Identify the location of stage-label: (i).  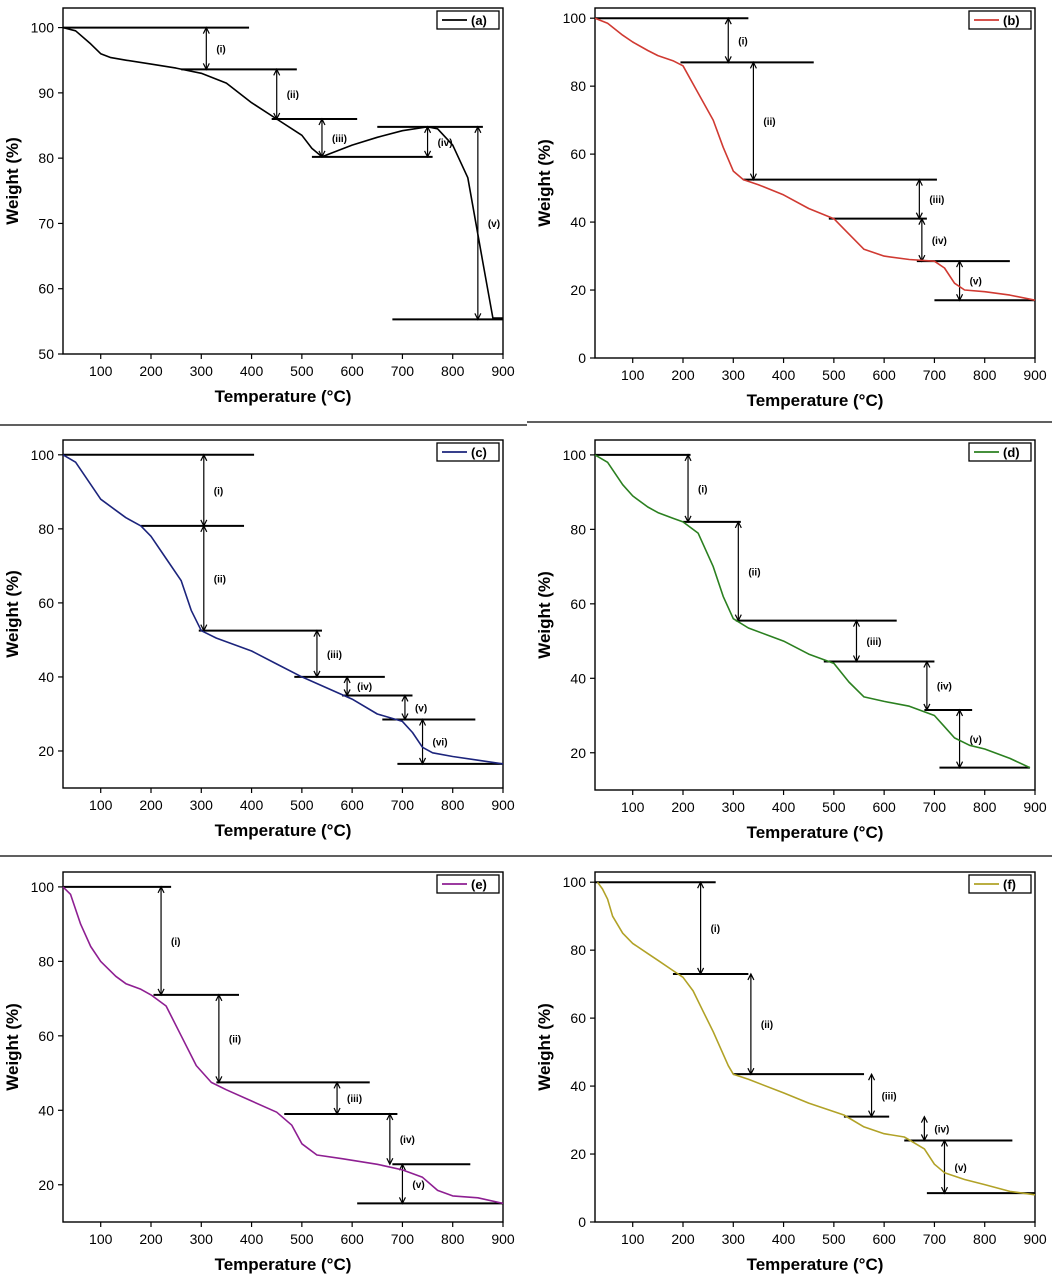
(702, 489).